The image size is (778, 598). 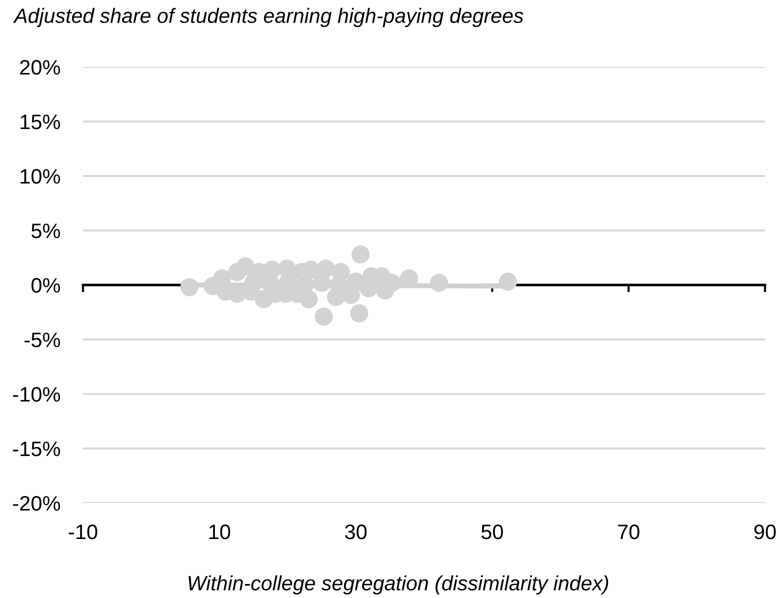 What do you see at coordinates (45, 285) in the screenshot?
I see `y-tick-label: 0%` at bounding box center [45, 285].